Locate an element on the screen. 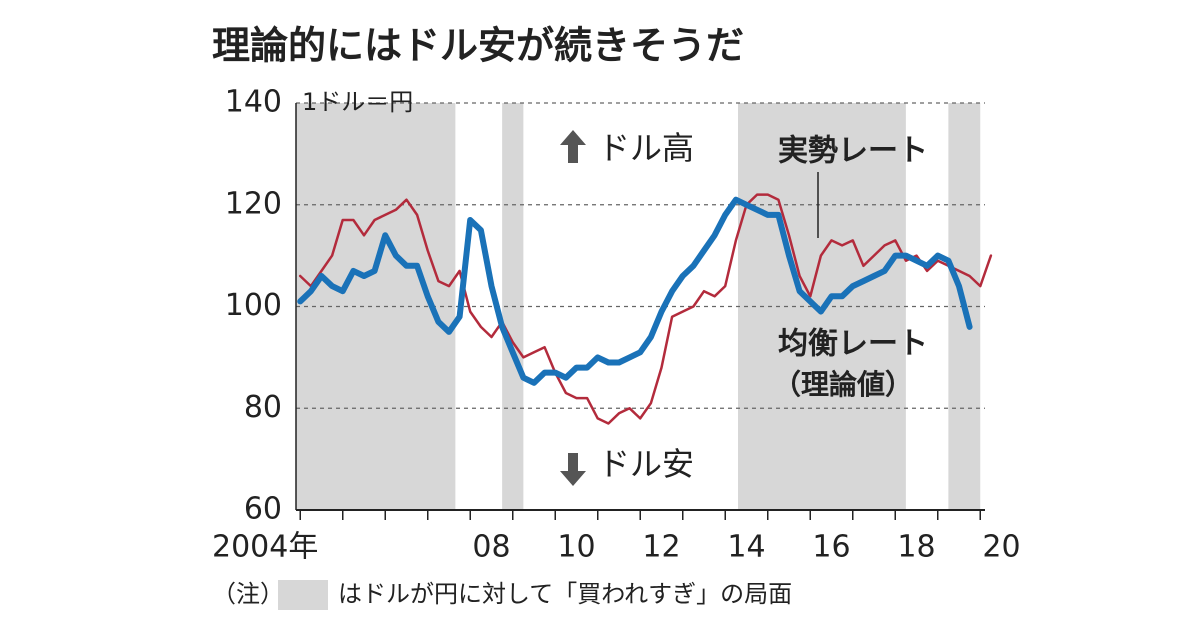 This screenshot has width=1200, height=630. chart-title: 理論的にはドル安が続きそうだ is located at coordinates (478, 46).